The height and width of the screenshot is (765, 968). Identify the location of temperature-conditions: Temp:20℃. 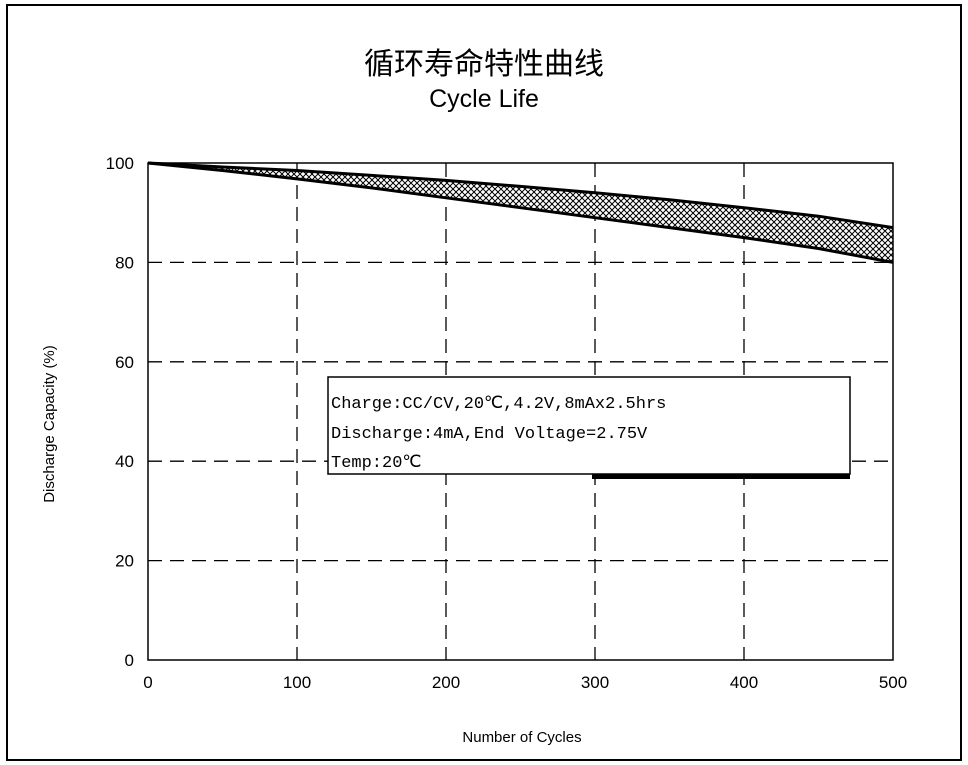
(376, 463).